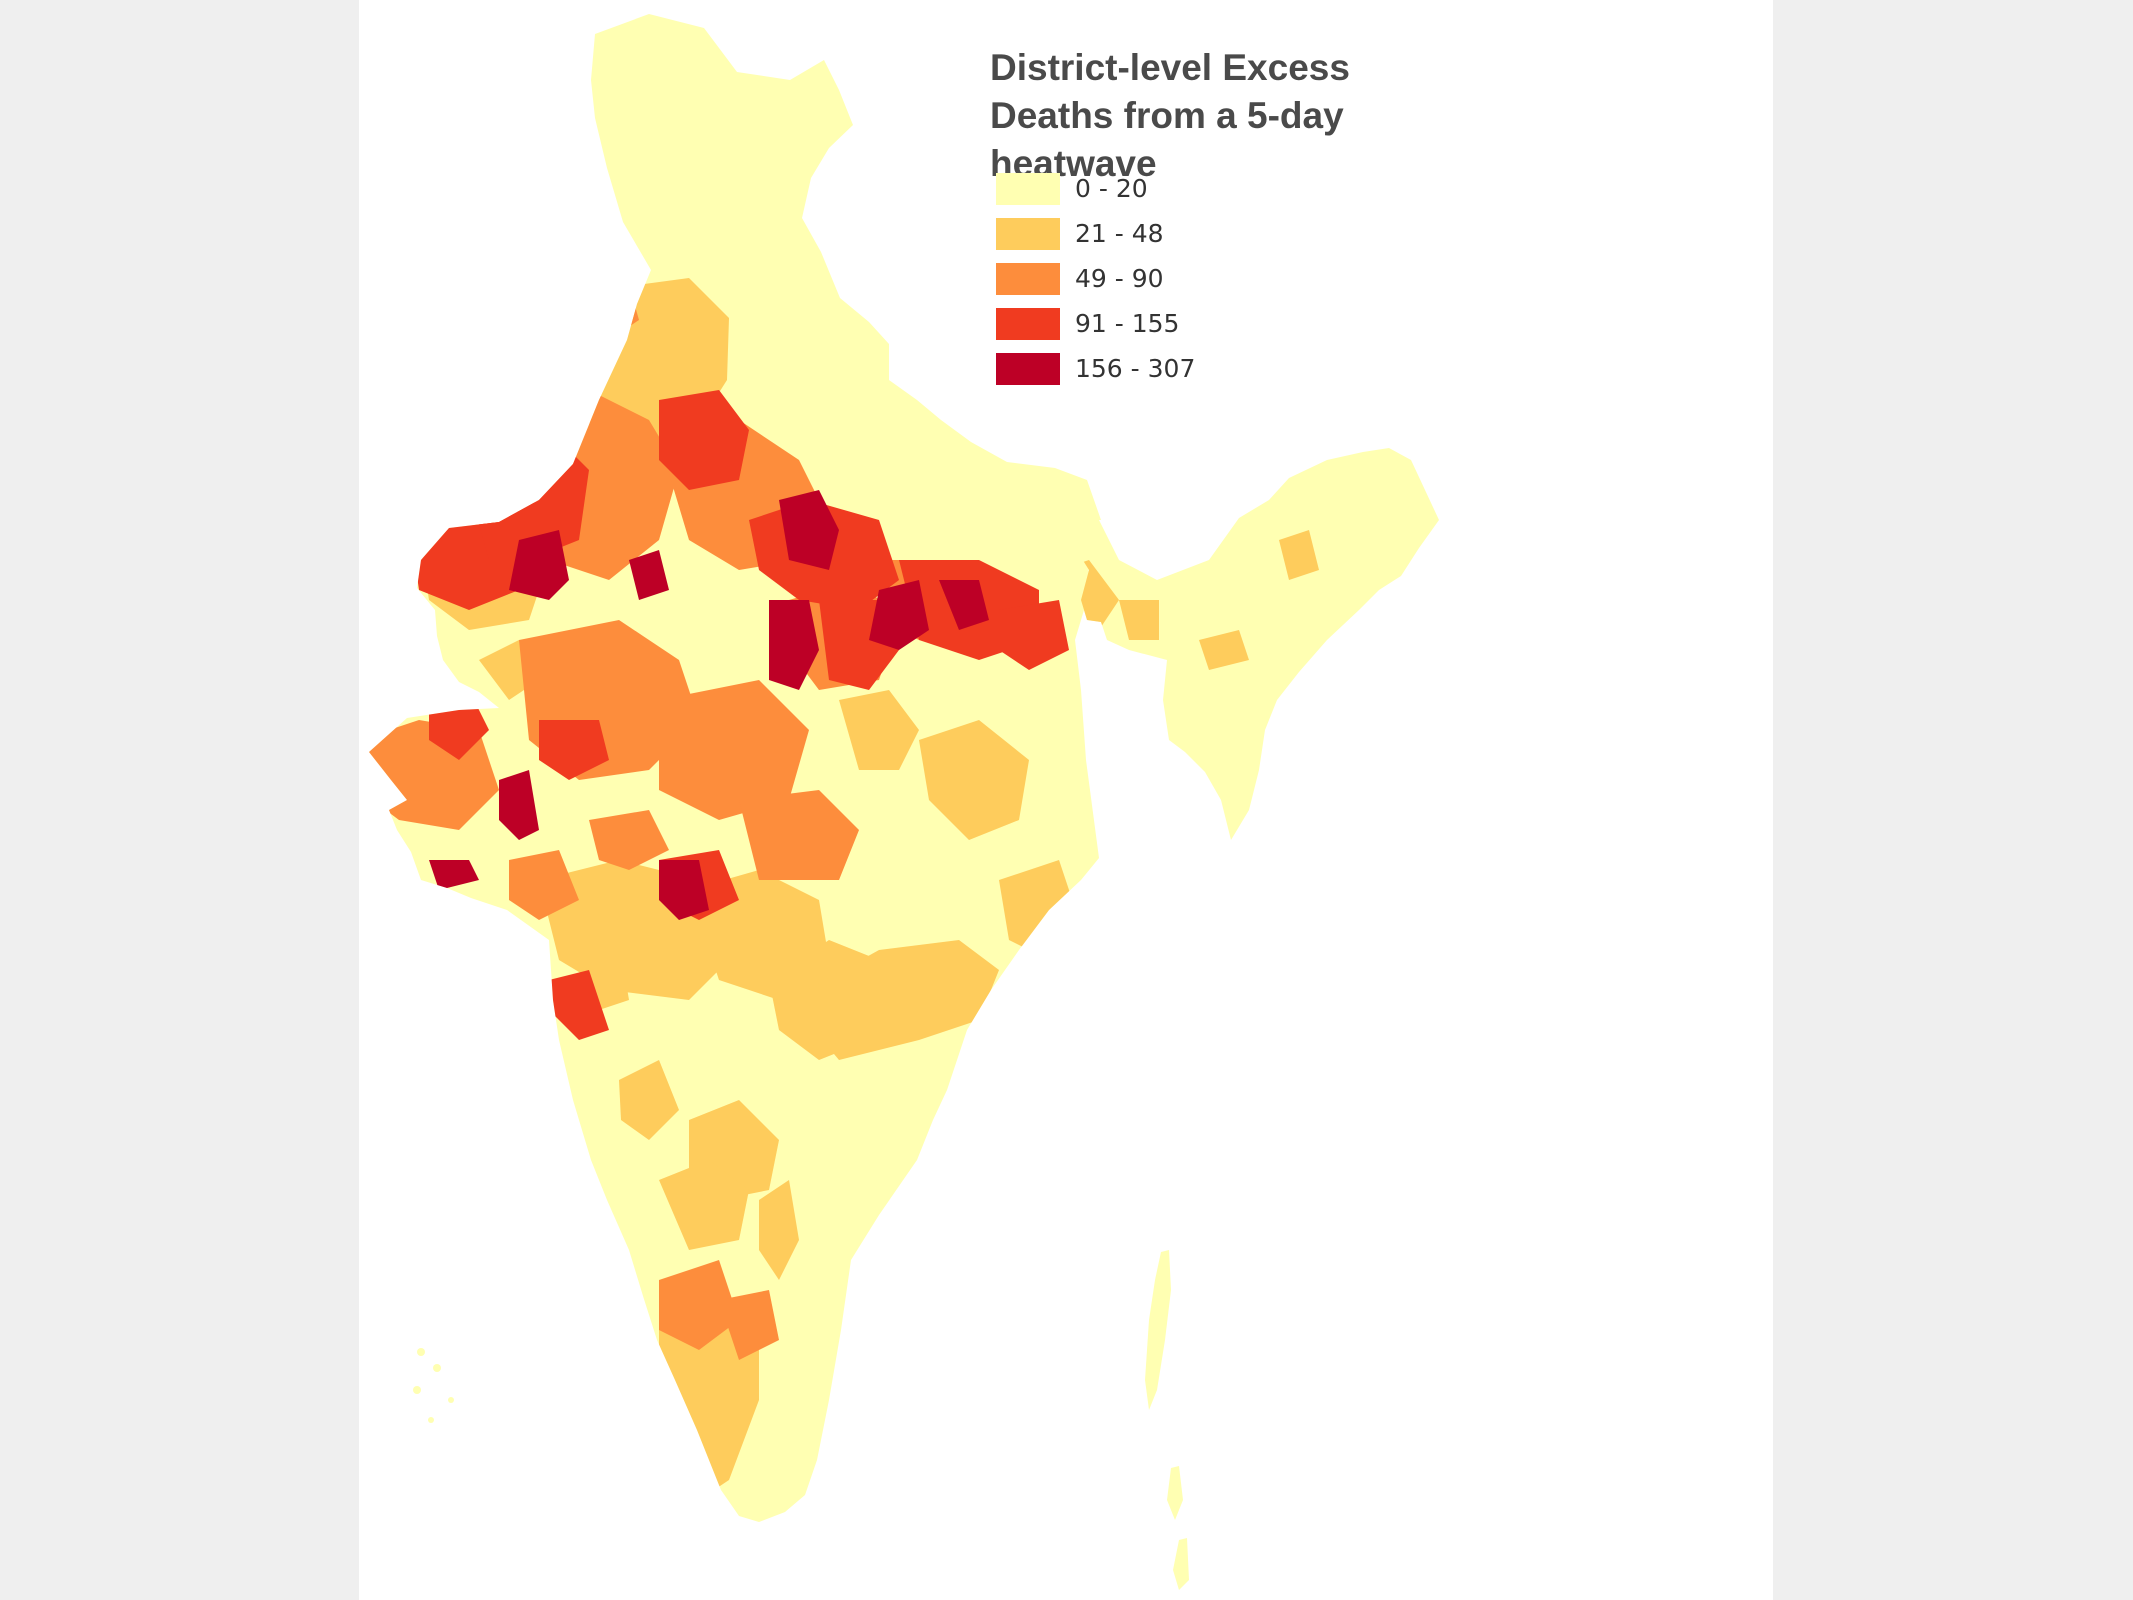 This screenshot has height=1600, width=2133. Describe the element at coordinates (1119, 278) in the screenshot. I see `legend-label: 49 - 90` at that location.